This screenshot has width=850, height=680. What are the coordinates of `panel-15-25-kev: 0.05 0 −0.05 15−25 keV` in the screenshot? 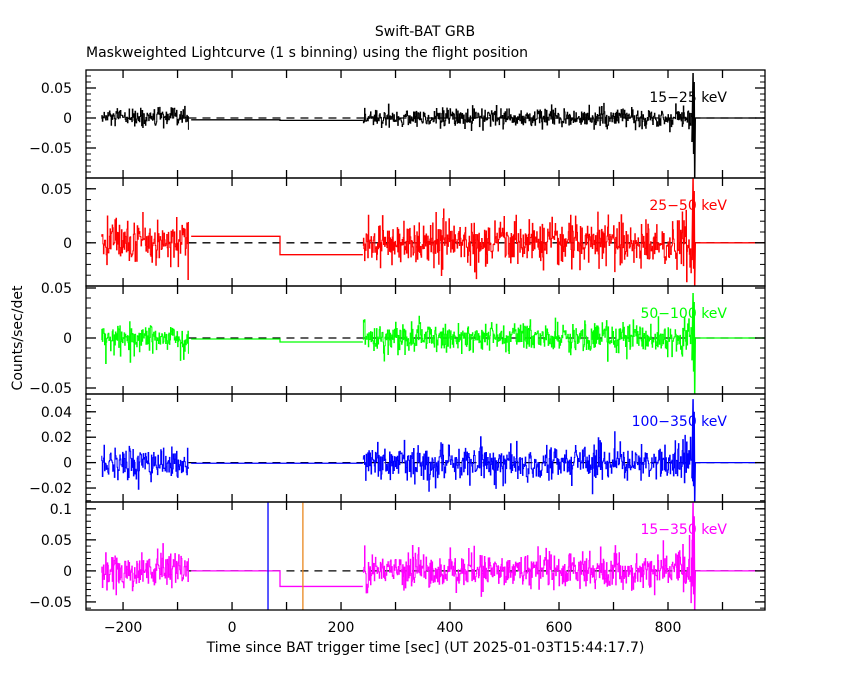 It's located at (397, 124).